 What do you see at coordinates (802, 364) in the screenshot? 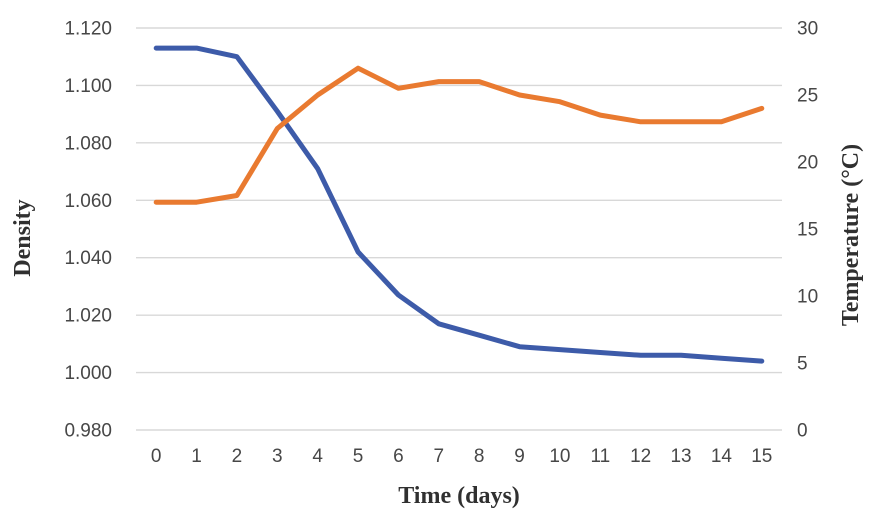
I see `right-axis-tick-label: 5` at bounding box center [802, 364].